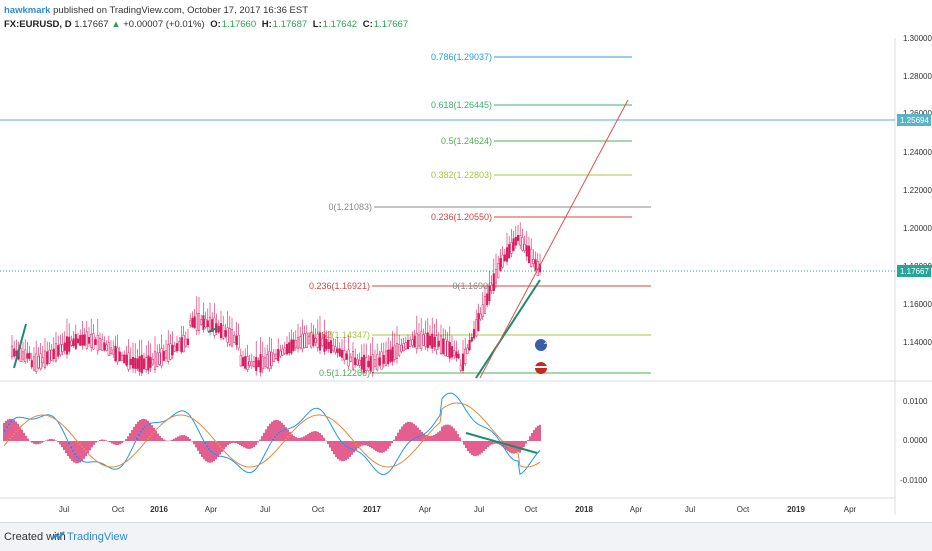  I want to click on fib-label-5-lower: 0.5(1.12266), so click(344, 373).